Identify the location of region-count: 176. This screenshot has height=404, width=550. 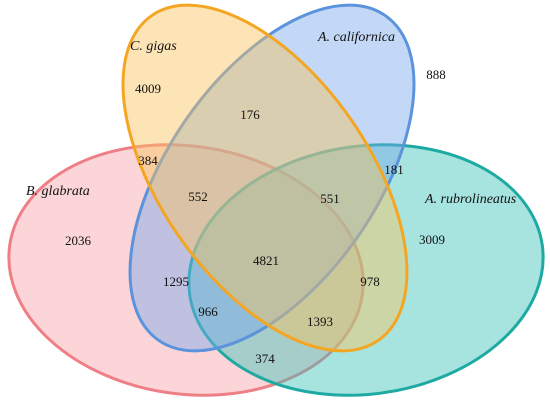
(250, 114).